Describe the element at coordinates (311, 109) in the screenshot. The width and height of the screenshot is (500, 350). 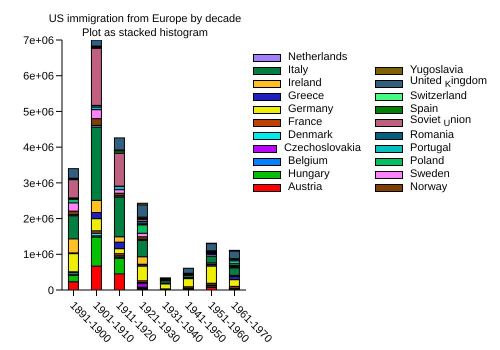
I see `legend-label: Germany` at that location.